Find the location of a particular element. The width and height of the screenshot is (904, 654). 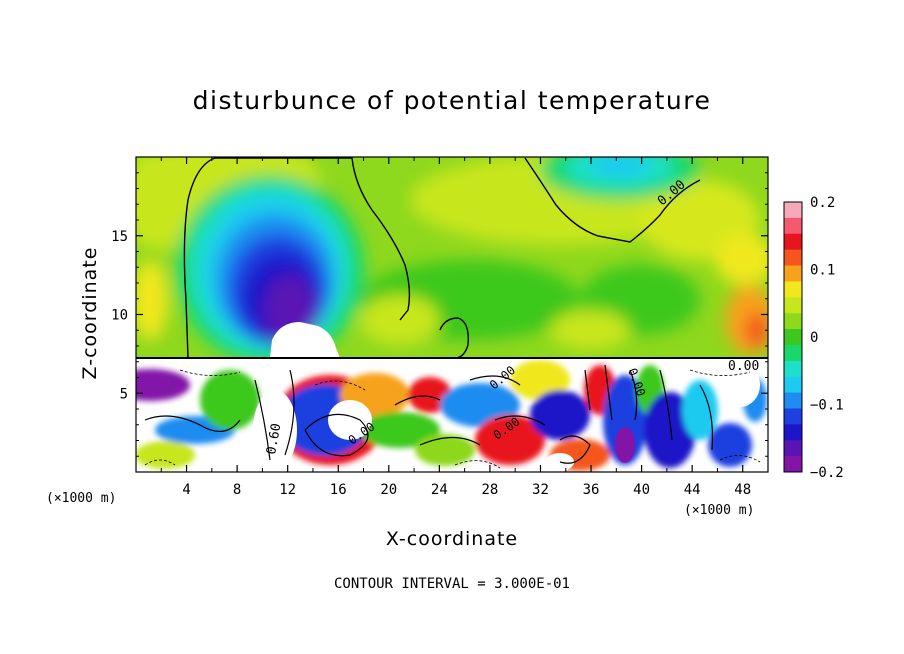

x-unit-left: (×1000 m) is located at coordinates (81, 498).